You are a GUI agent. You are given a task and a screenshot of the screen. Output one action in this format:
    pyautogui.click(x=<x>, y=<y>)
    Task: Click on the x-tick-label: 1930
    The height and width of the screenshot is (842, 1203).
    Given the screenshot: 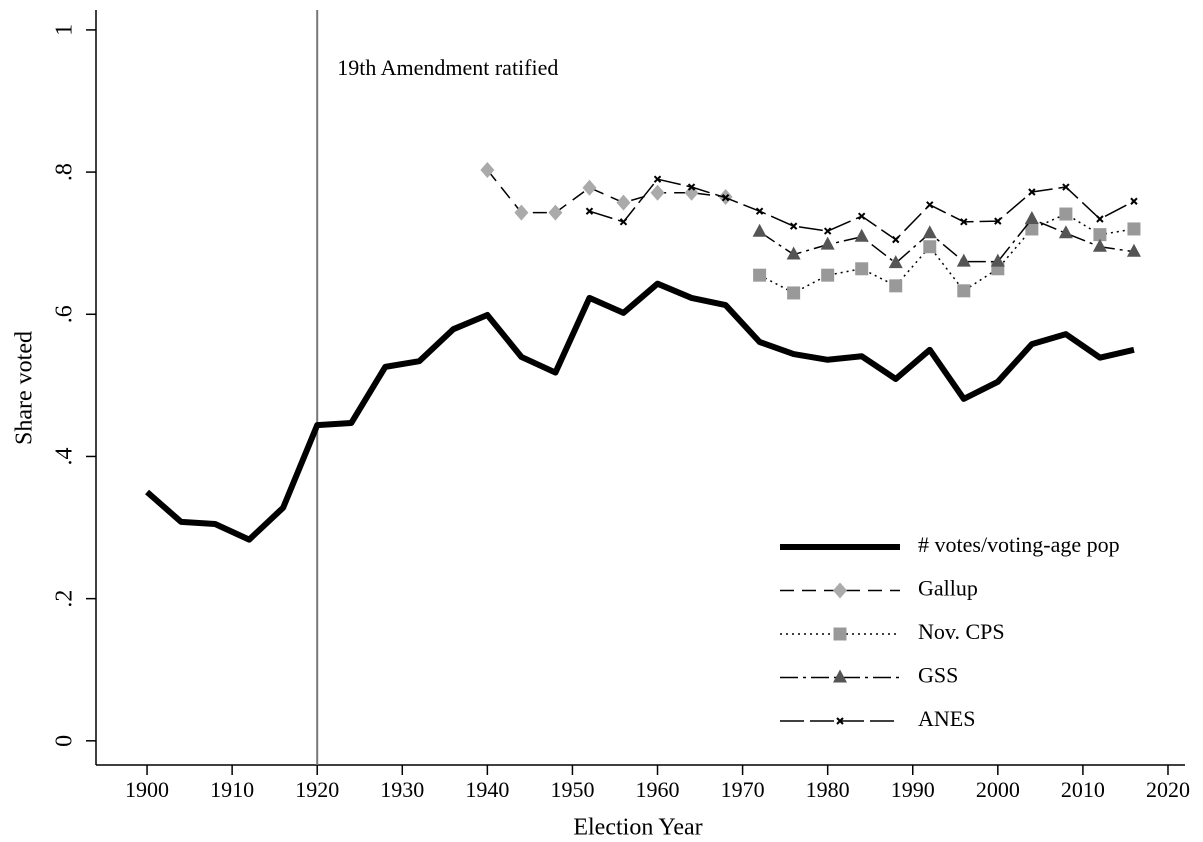 What is the action you would take?
    pyautogui.click(x=402, y=789)
    